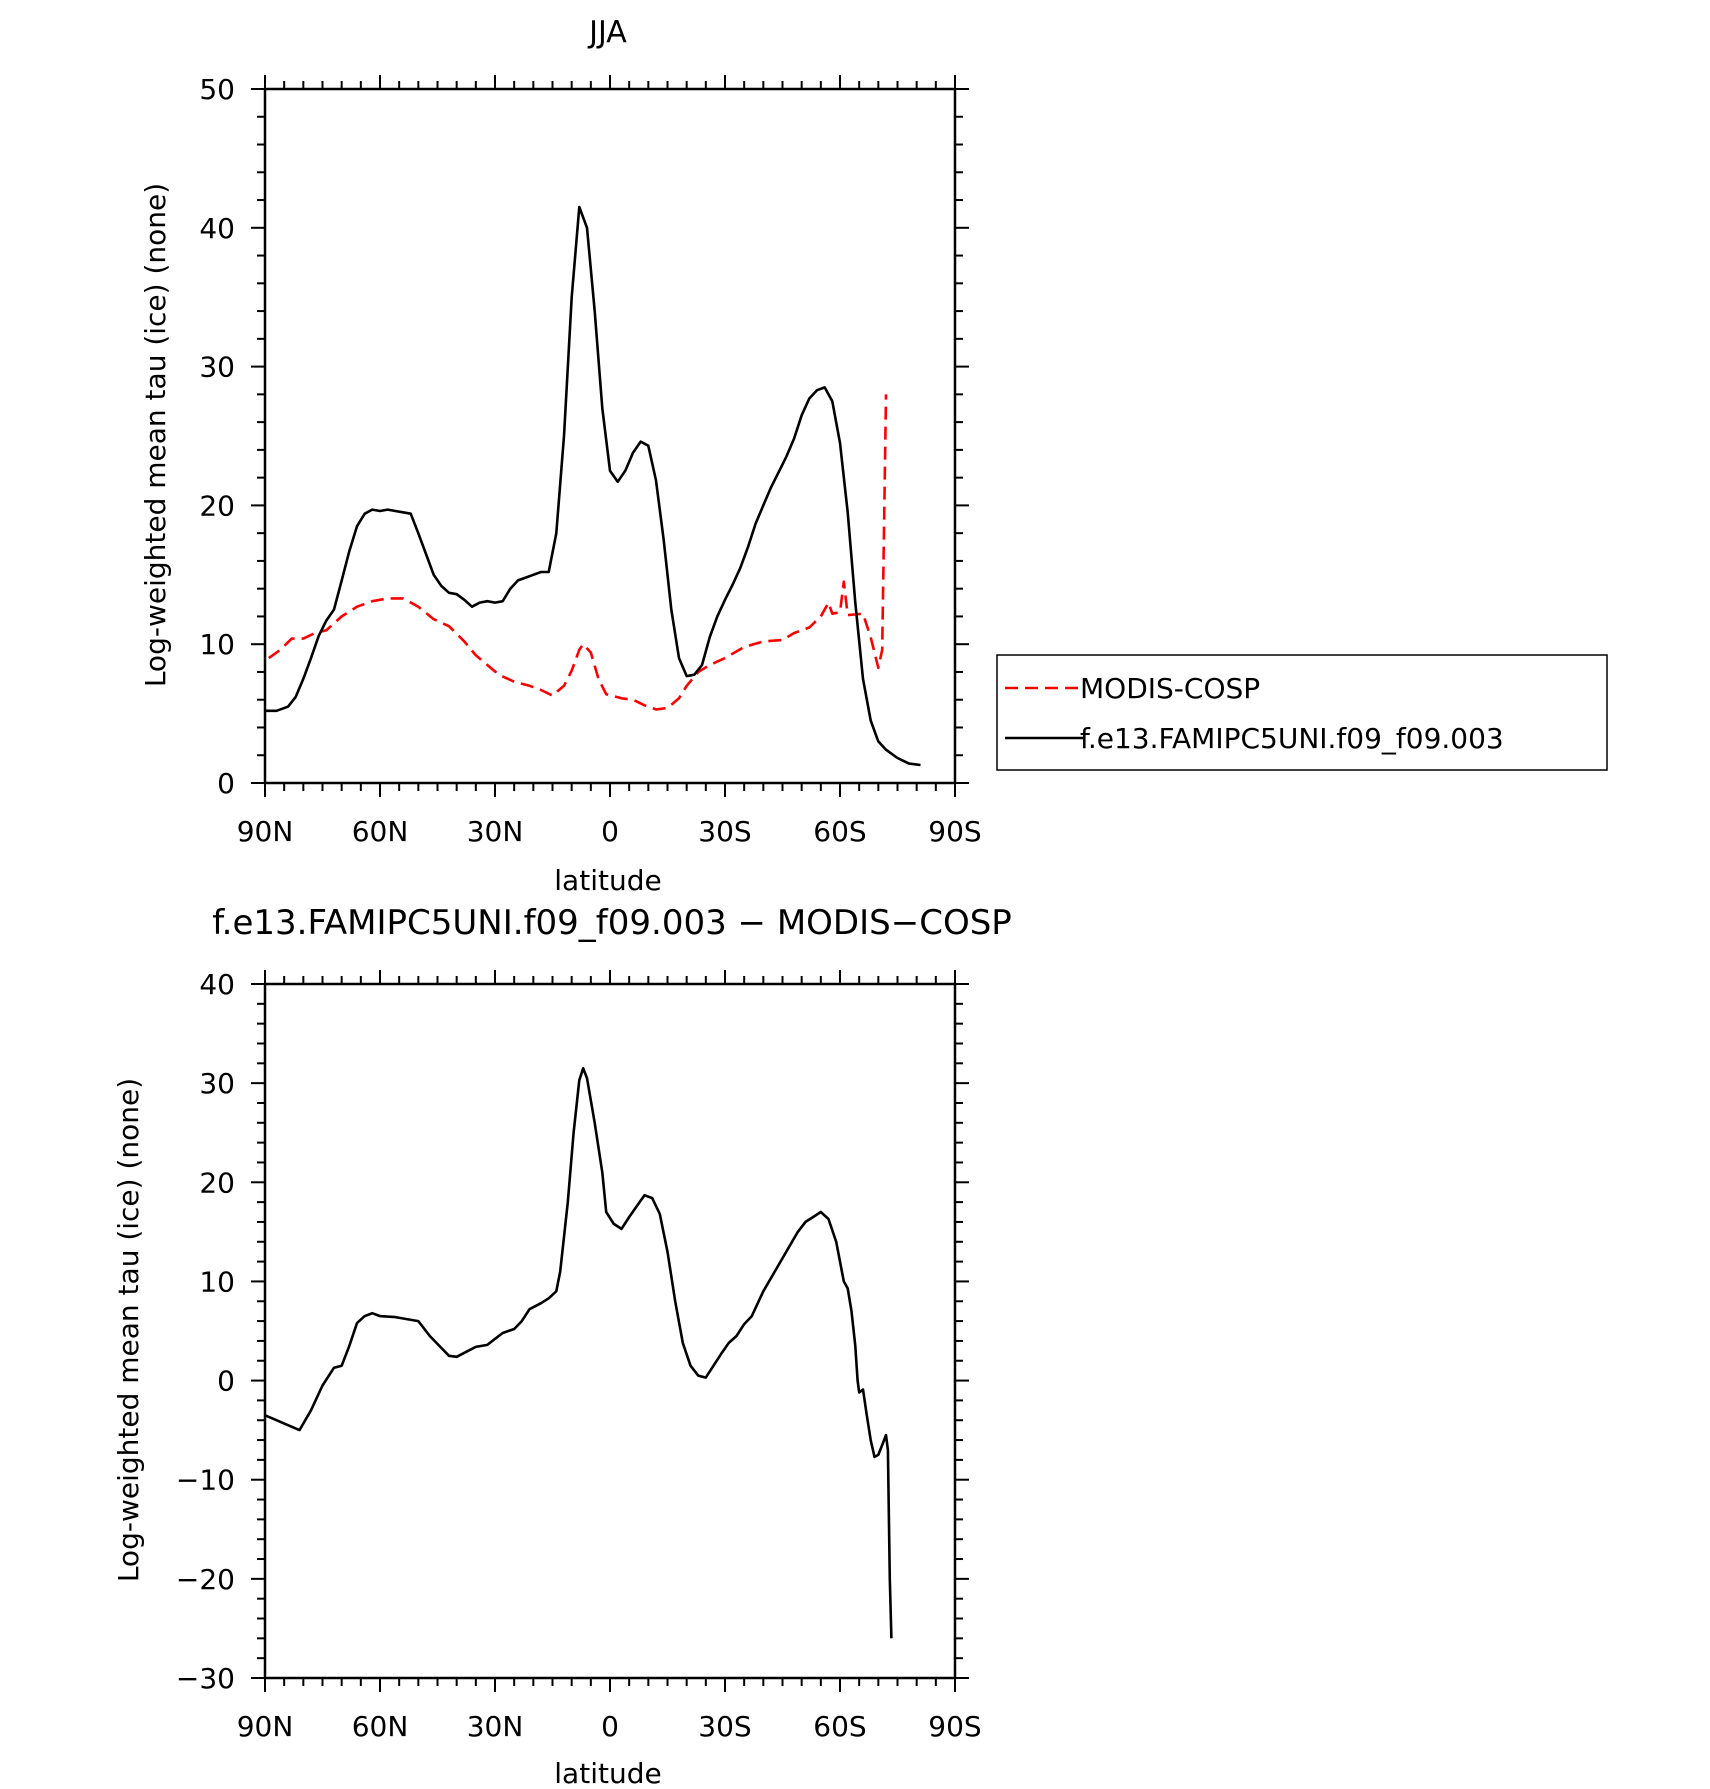 The width and height of the screenshot is (1710, 1789). What do you see at coordinates (205, 1678) in the screenshot?
I see `bottom-y-tick-label: −30` at bounding box center [205, 1678].